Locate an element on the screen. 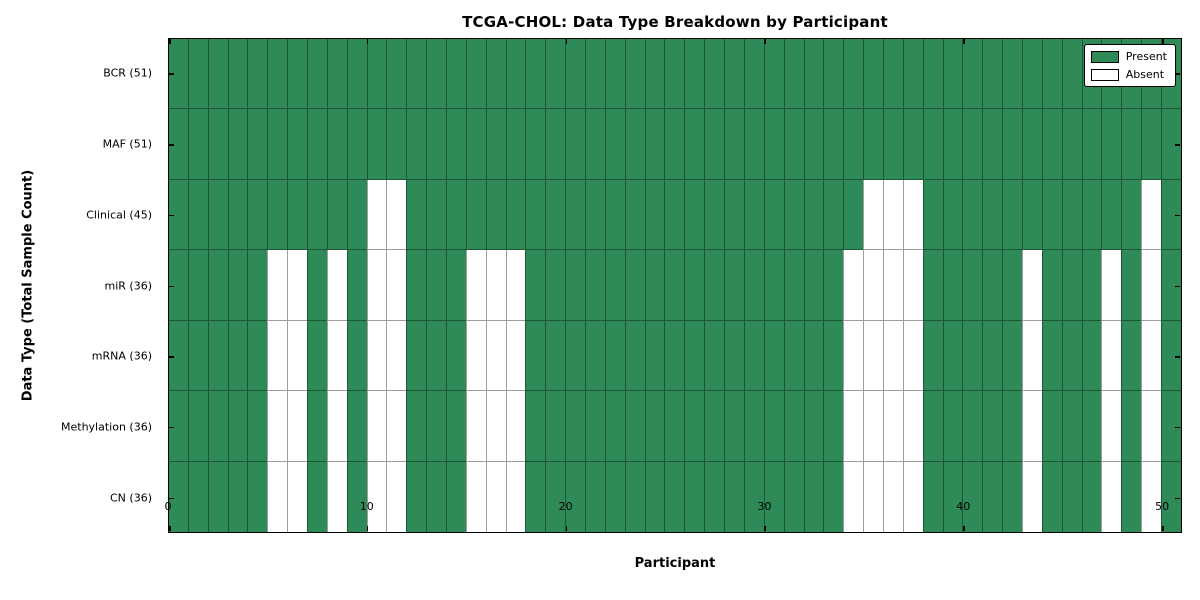 Image resolution: width=1200 pixels, height=600 pixels. legend-label: Present is located at coordinates (1146, 56).